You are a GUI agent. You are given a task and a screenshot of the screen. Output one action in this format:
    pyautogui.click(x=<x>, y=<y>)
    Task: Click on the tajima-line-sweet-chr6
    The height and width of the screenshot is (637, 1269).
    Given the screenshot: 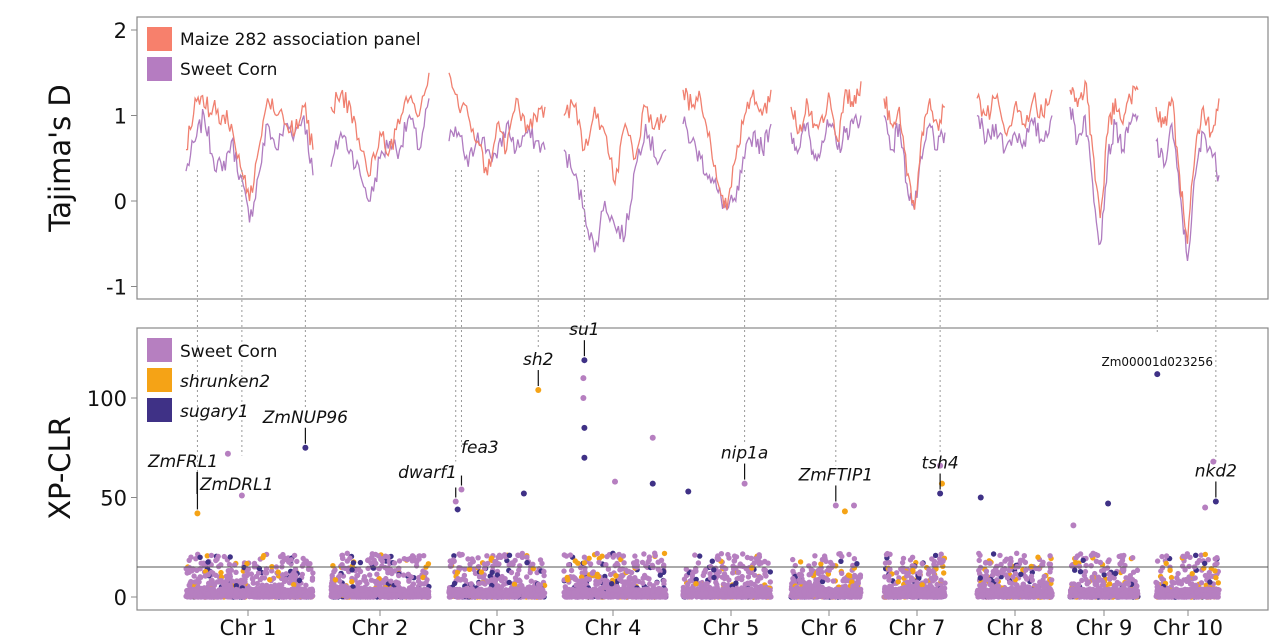 What is the action you would take?
    pyautogui.click(x=826, y=137)
    